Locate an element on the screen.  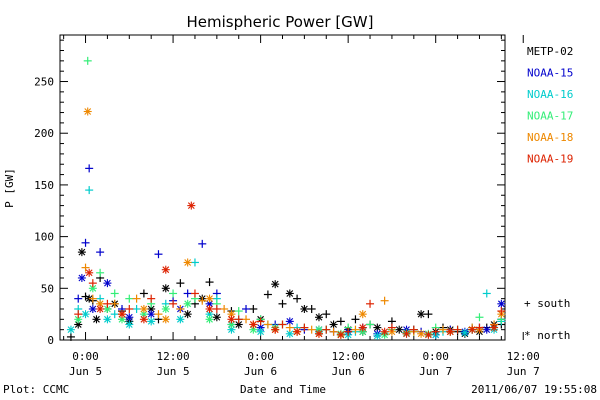
legend-entry: NOAA-18 is located at coordinates (550, 137).